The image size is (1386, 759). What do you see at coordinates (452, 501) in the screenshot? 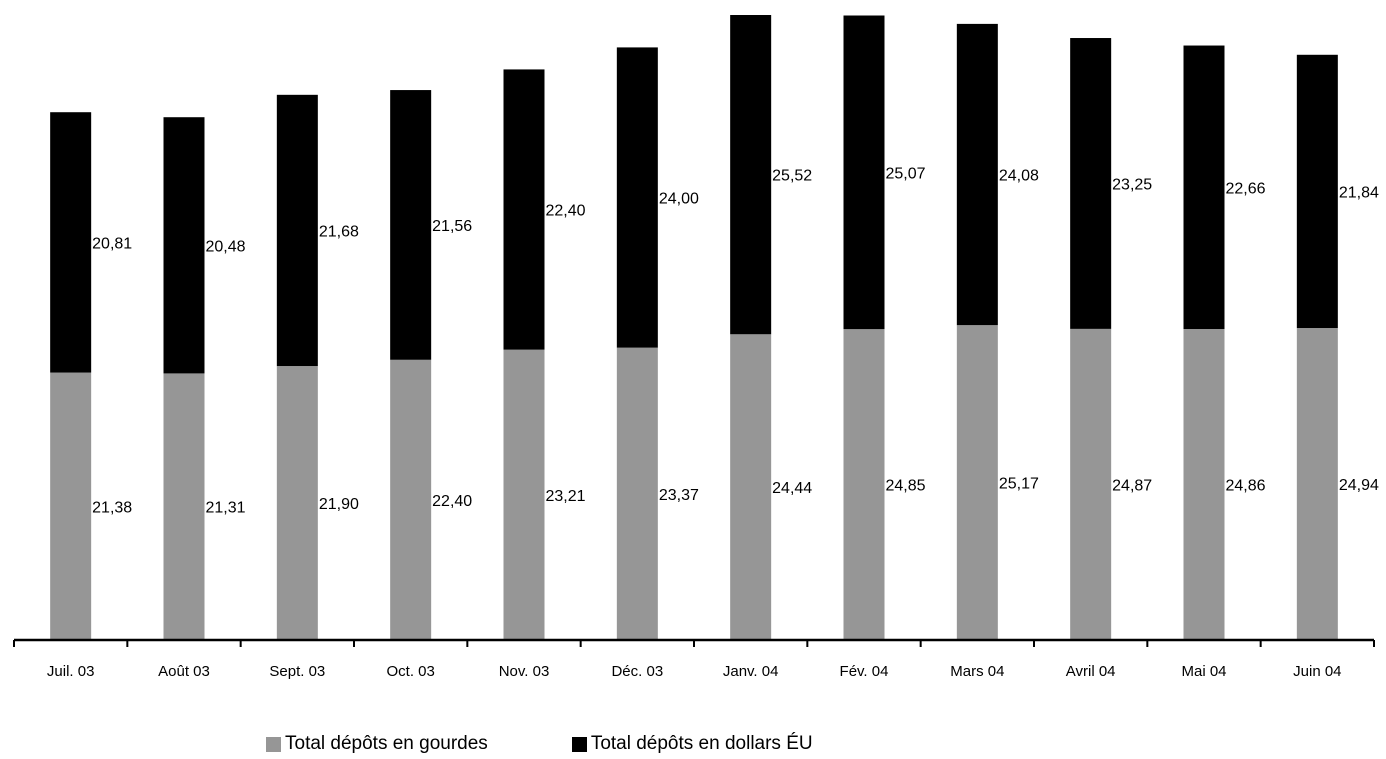
I see `data-label-gourdes: 22,40` at bounding box center [452, 501].